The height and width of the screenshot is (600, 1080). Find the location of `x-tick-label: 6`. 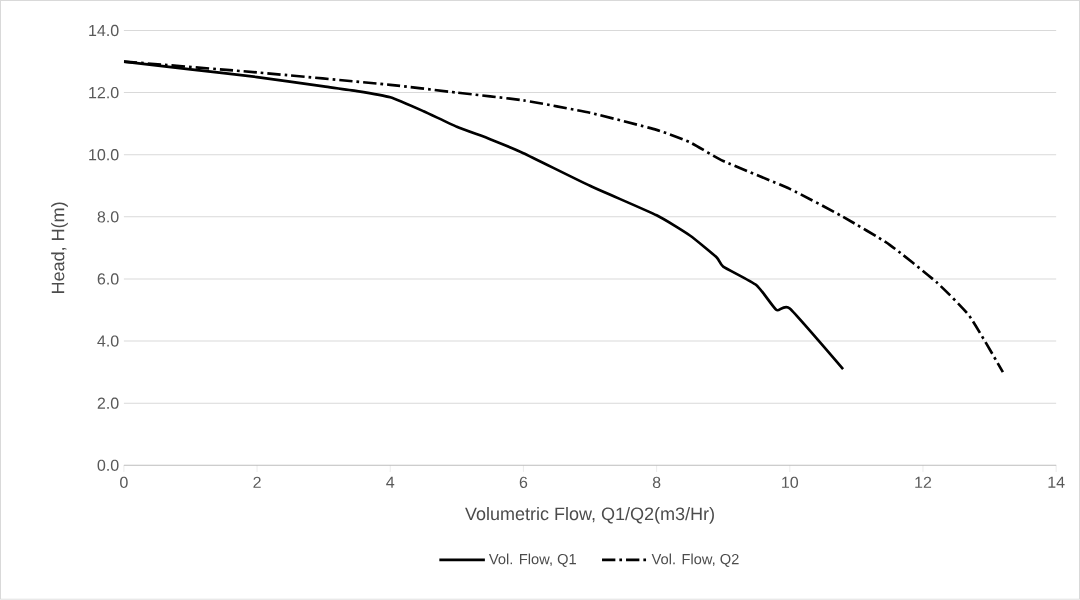

x-tick-label: 6 is located at coordinates (523, 482).